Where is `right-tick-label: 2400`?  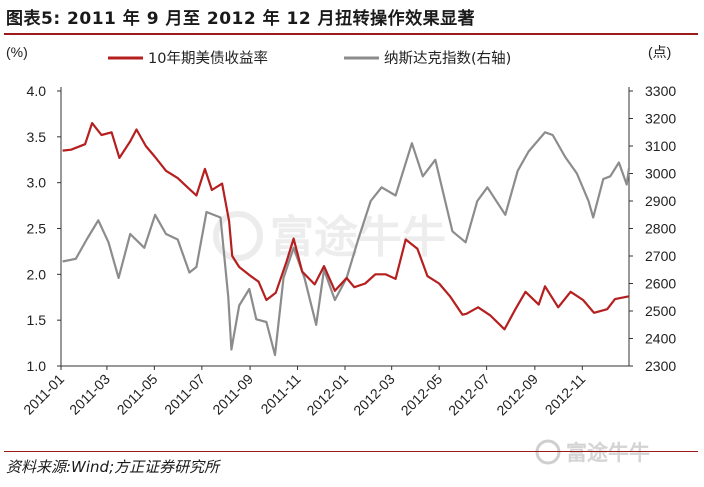 right-tick-label: 2400 is located at coordinates (660, 339).